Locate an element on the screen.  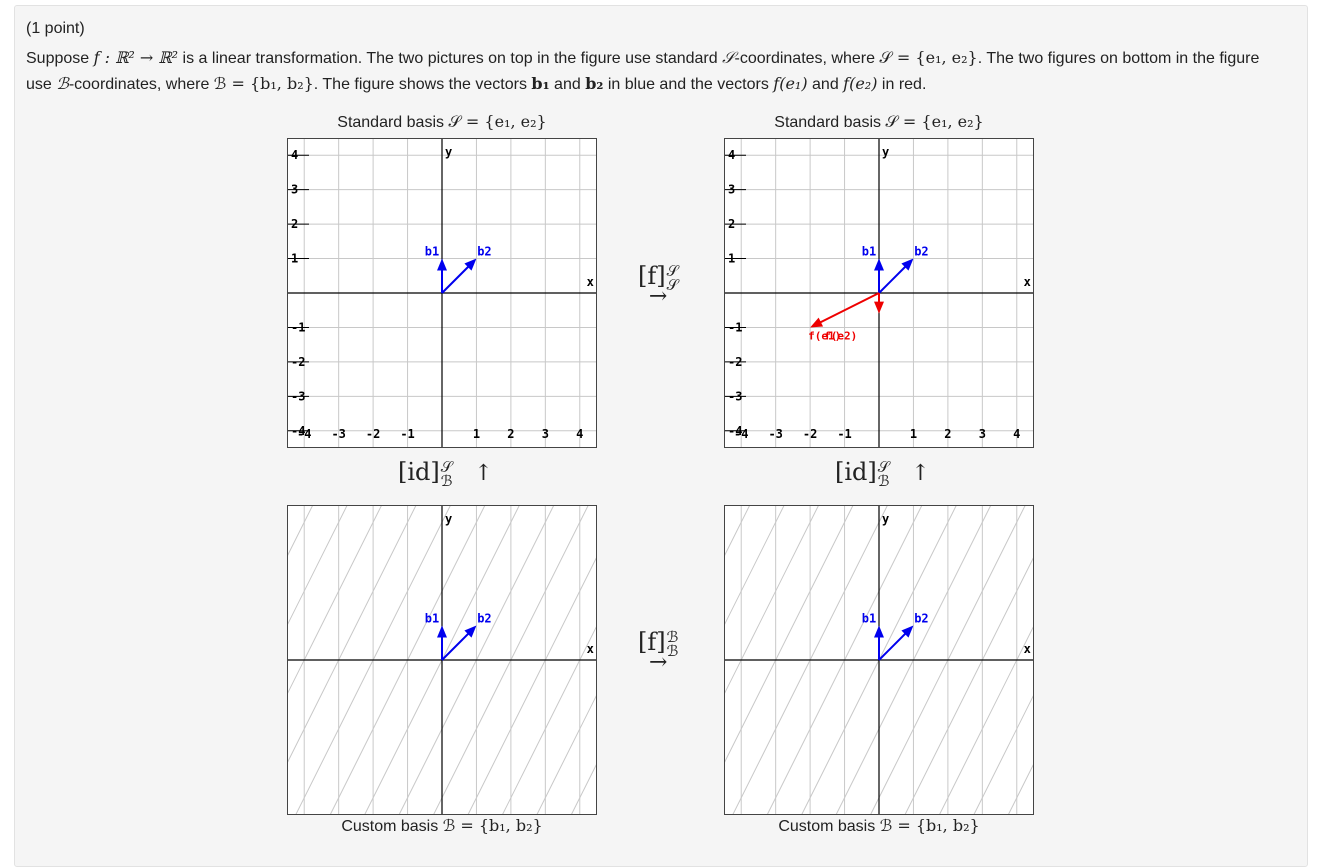
caption-standard-left-math: 𝒮 = {e₁, e₂} is located at coordinates (497, 121).